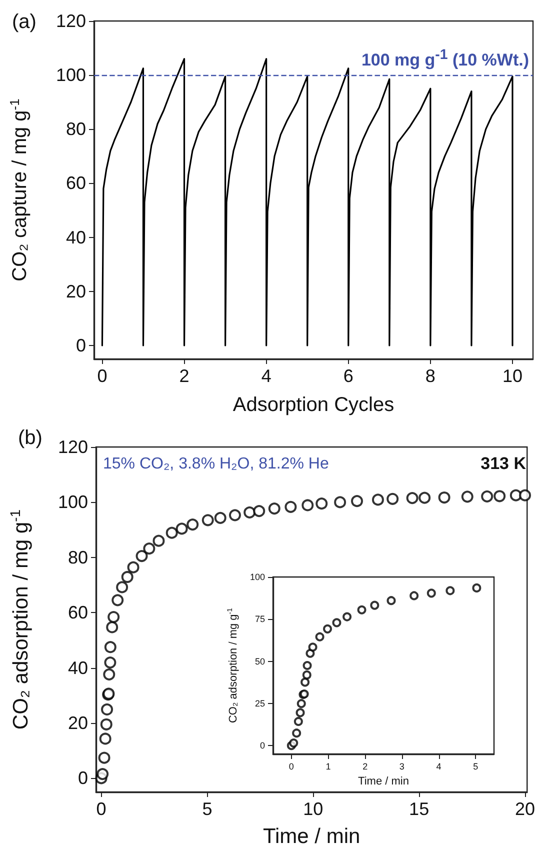 The image size is (538, 852). Describe the element at coordinates (19, 190) in the screenshot. I see `y-axis-title: CO₂ capture / mg g-1` at that location.